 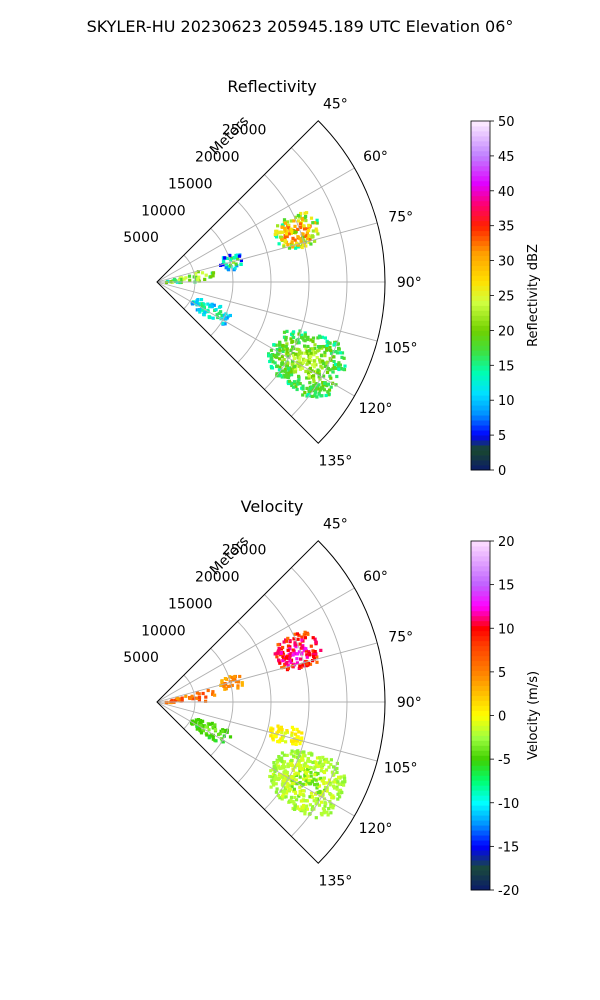 I want to click on echo-south-cluster-near, so click(x=211, y=731).